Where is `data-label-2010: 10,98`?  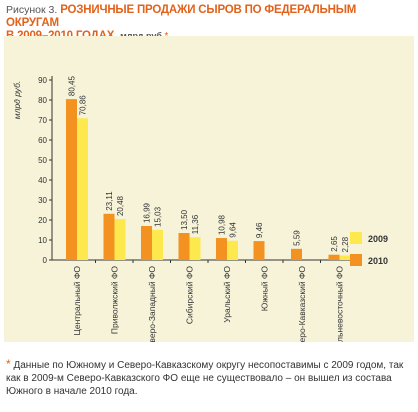
data-label-2010: 10,98 is located at coordinates (222, 224).